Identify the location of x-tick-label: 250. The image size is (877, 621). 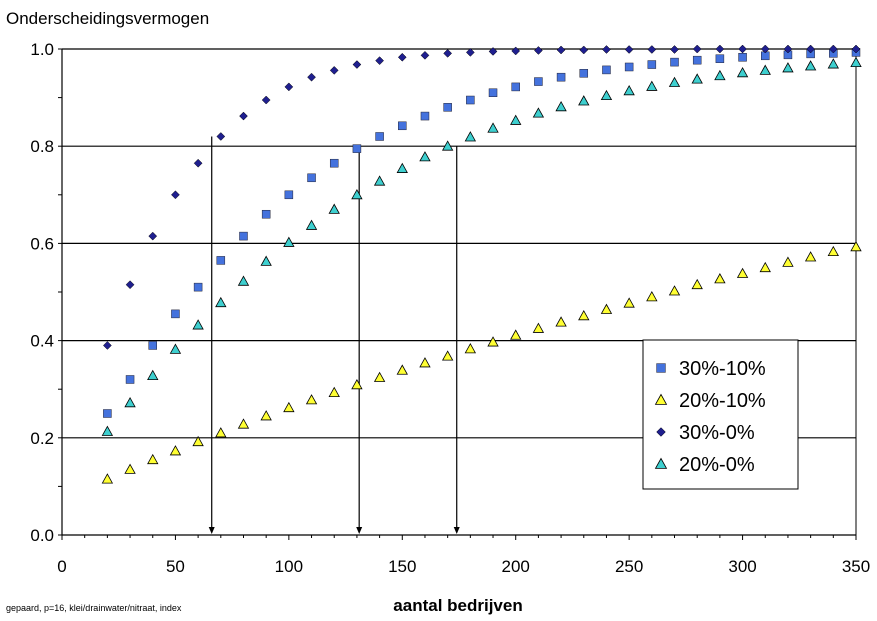
(629, 566).